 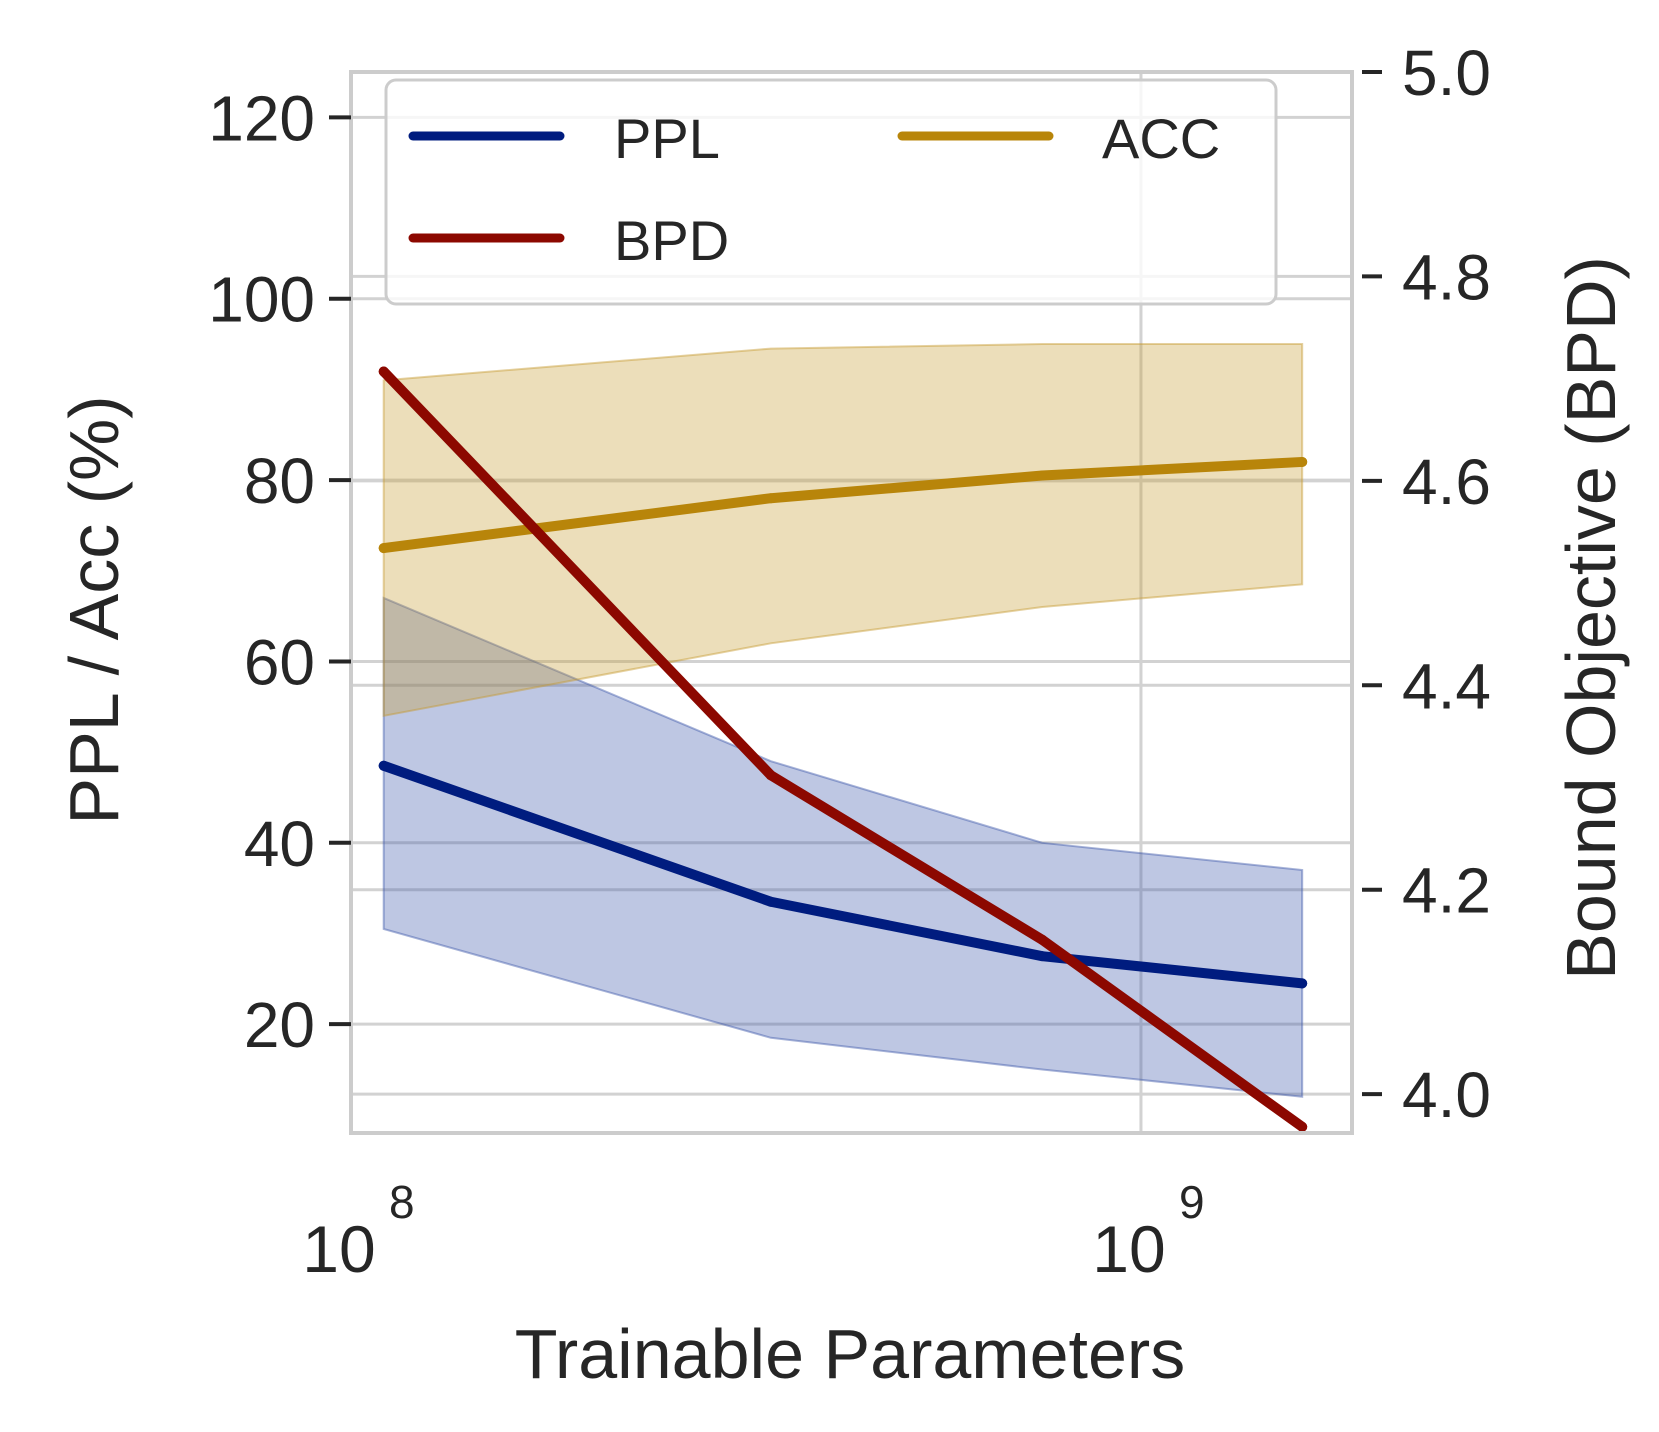 I want to click on series-line-ppl, so click(x=843, y=874).